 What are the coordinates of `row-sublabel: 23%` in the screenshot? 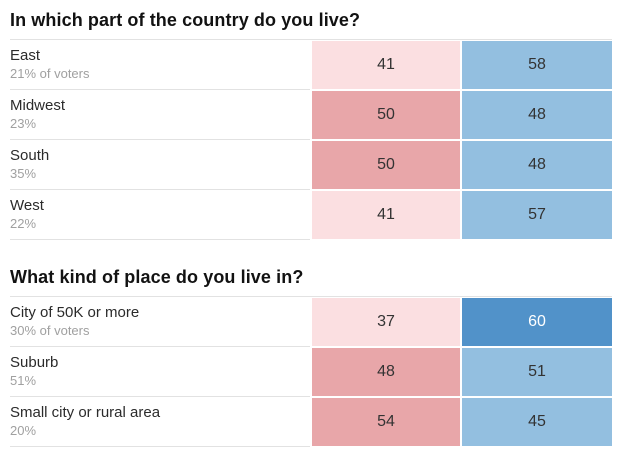 It's located at (23, 123).